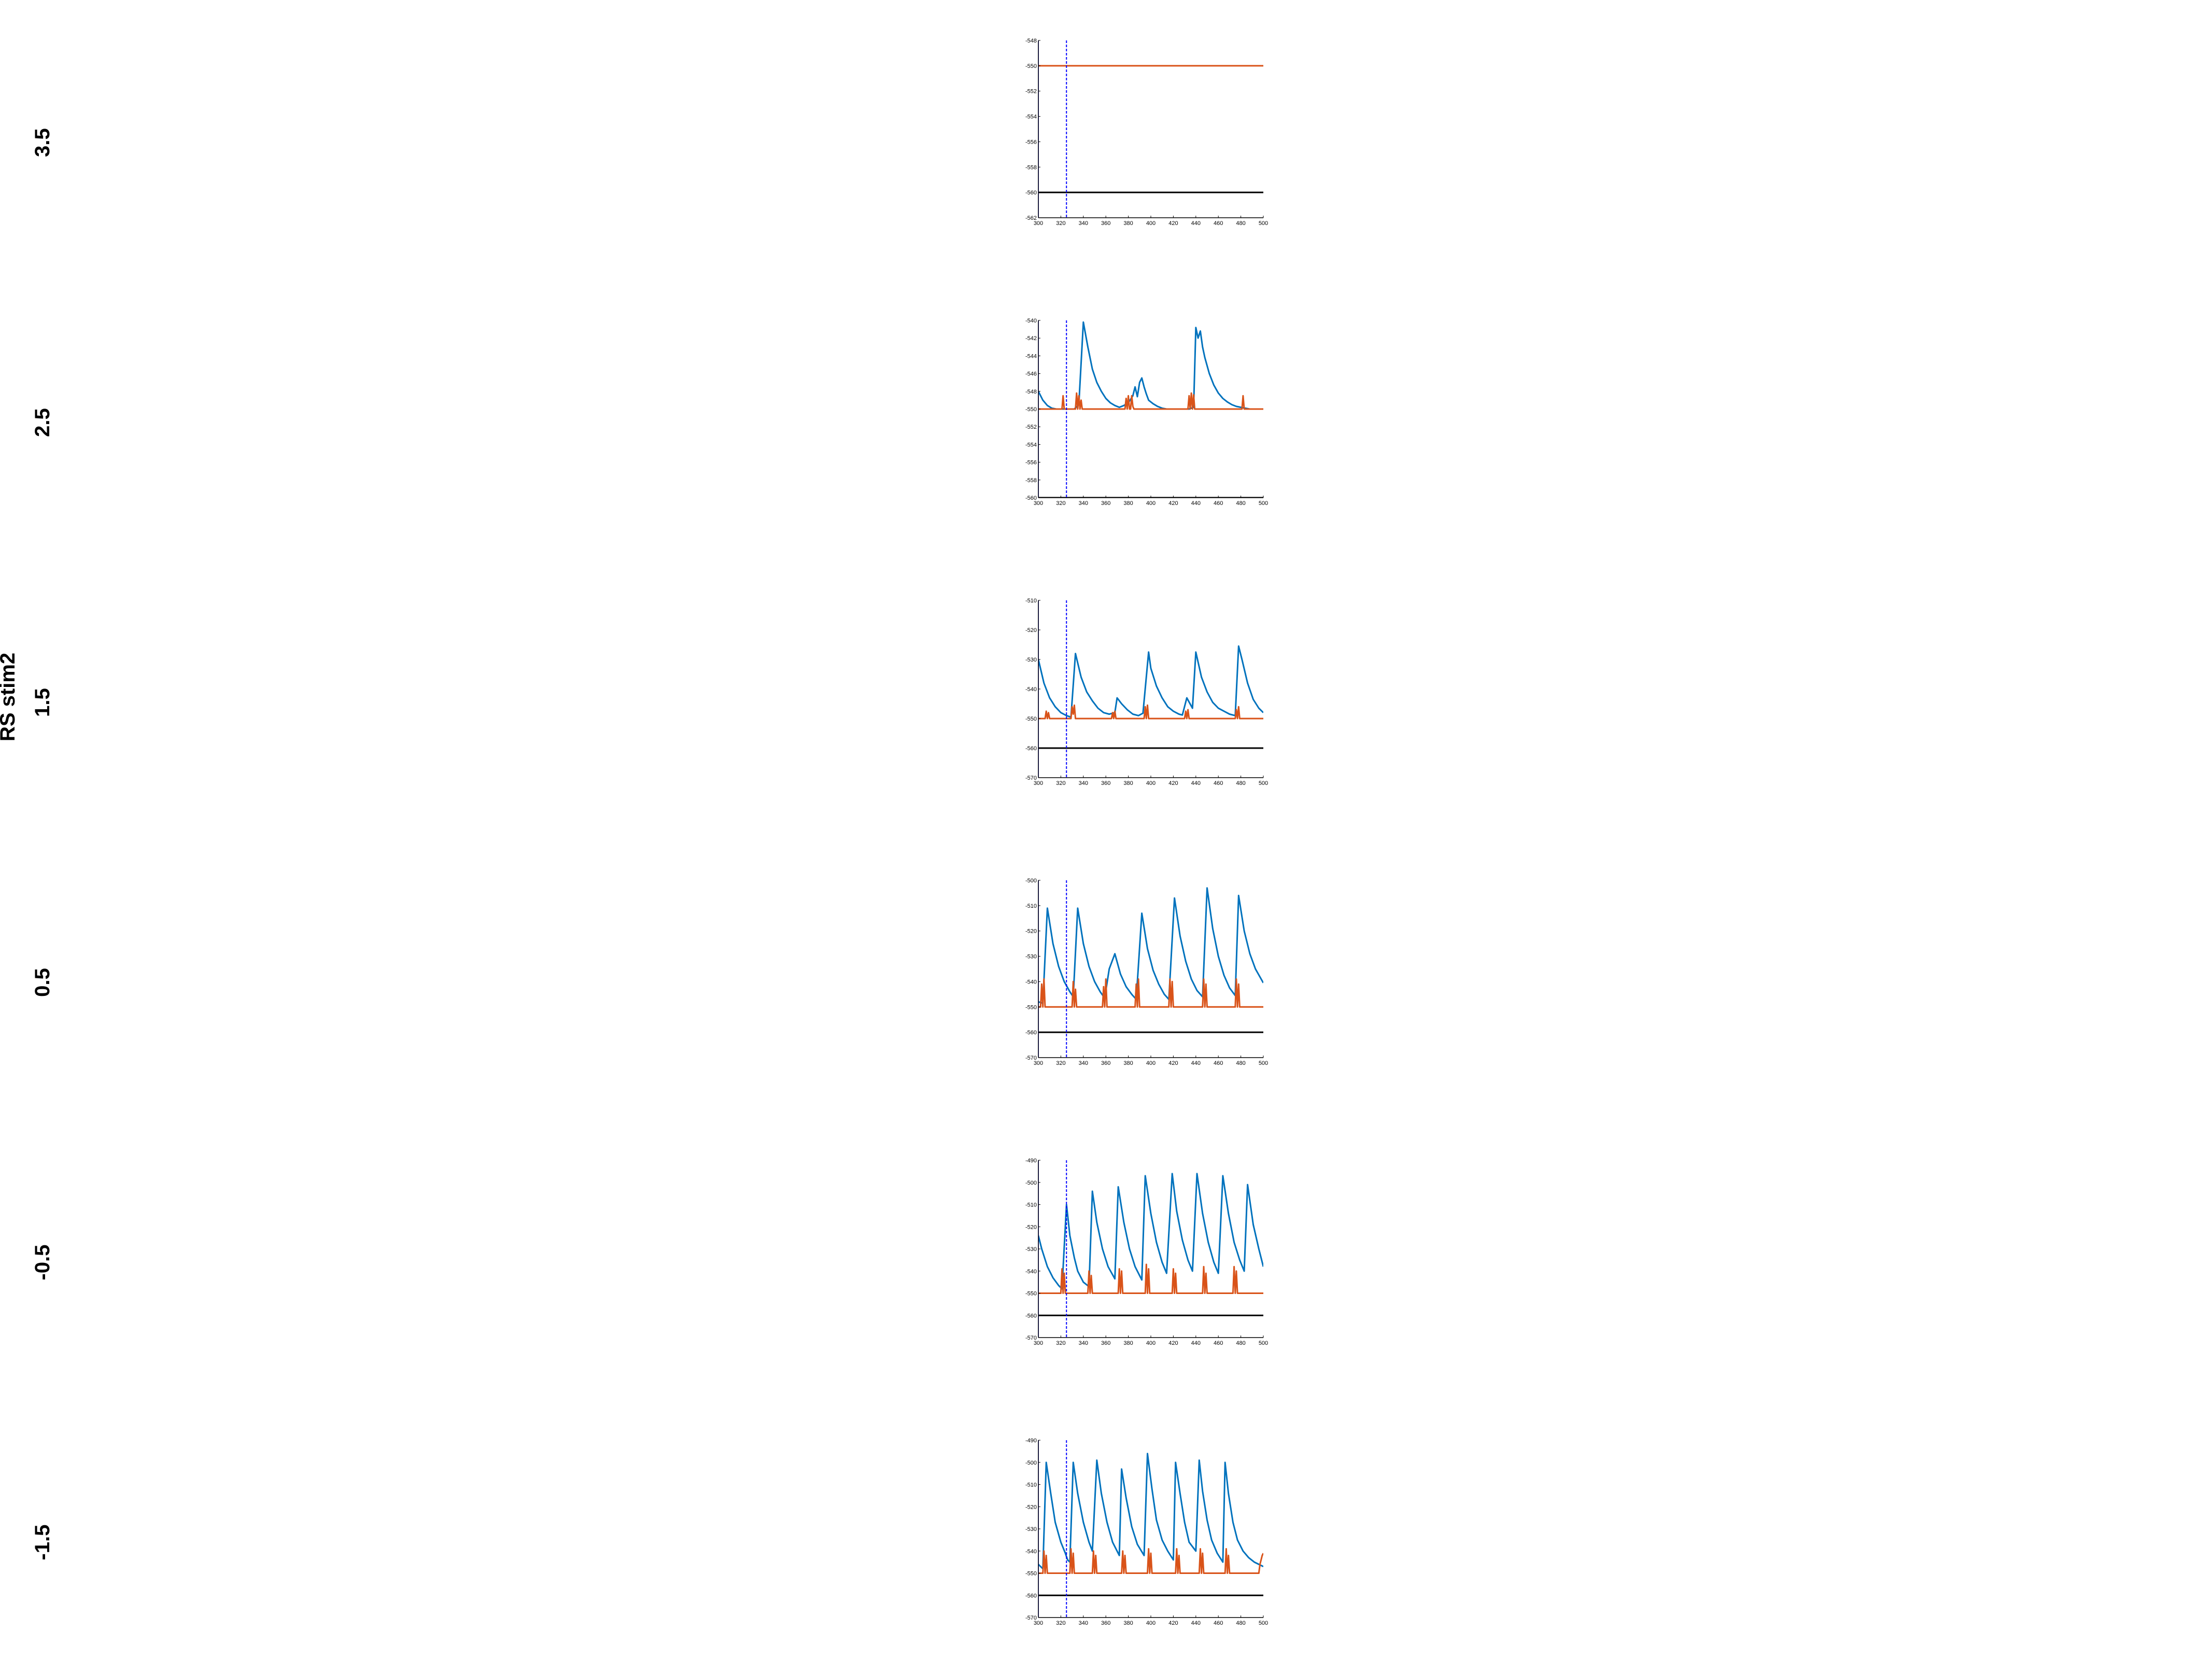 The image size is (2212, 1659). Describe the element at coordinates (1031, 463) in the screenshot. I see `y-tick-label: -556` at that location.